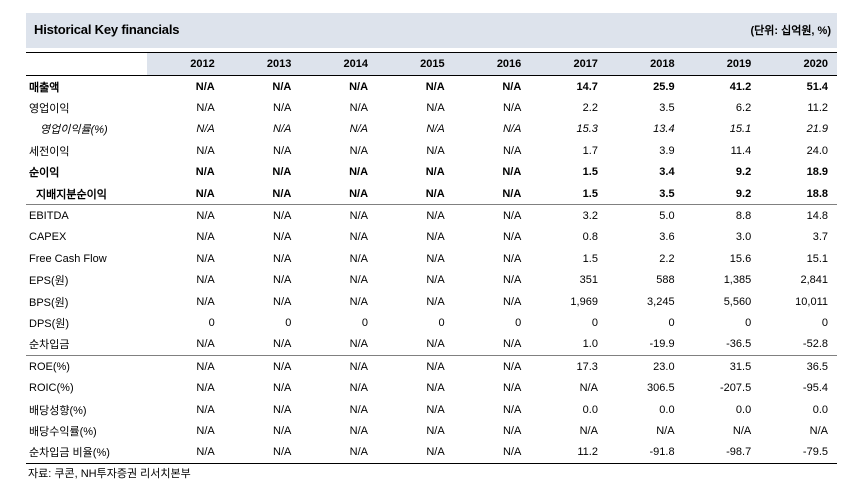  What do you see at coordinates (737, 280) in the screenshot?
I see `value-cell: 1,385` at bounding box center [737, 280].